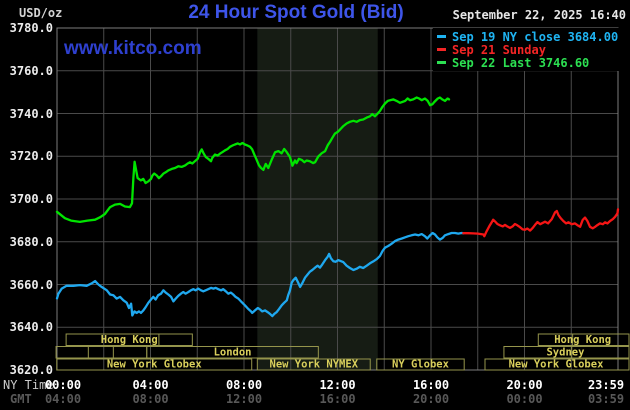 The width and height of the screenshot is (630, 410). What do you see at coordinates (31, 113) in the screenshot?
I see `y-tick-label: 3740.0` at bounding box center [31, 113].